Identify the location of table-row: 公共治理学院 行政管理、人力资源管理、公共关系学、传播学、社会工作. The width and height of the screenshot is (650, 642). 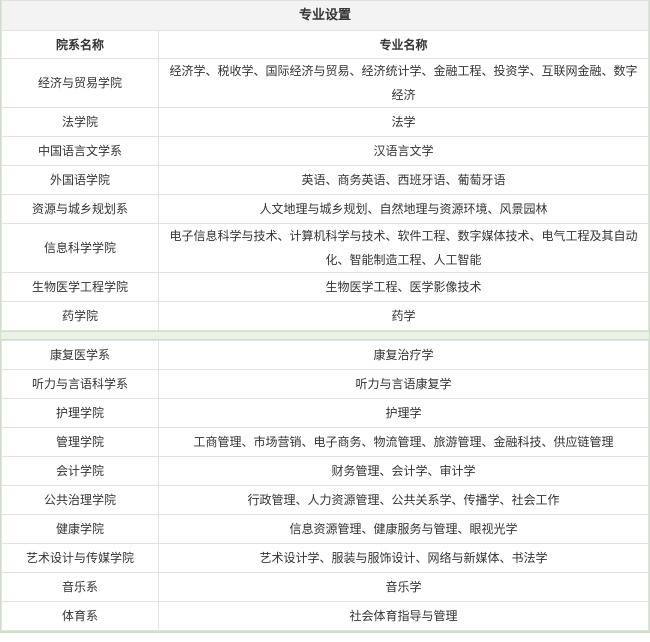
(325, 500).